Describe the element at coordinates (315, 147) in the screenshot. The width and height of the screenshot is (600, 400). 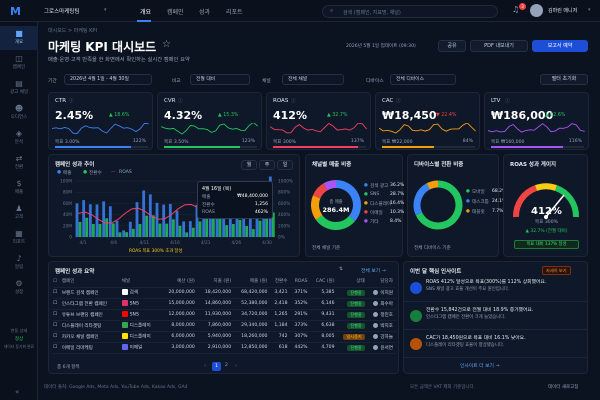
I see `kpi-progress-fill` at that location.